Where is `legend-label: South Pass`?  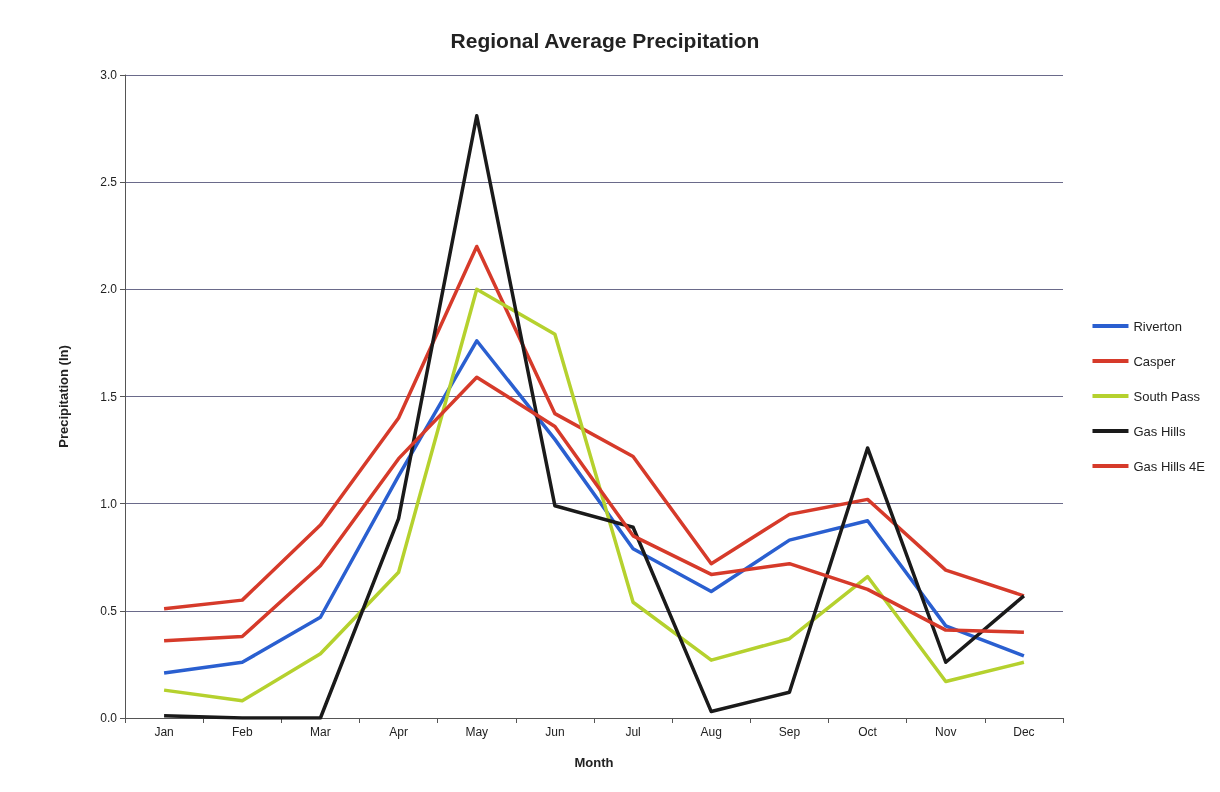
legend-label: South Pass is located at coordinates (1167, 396).